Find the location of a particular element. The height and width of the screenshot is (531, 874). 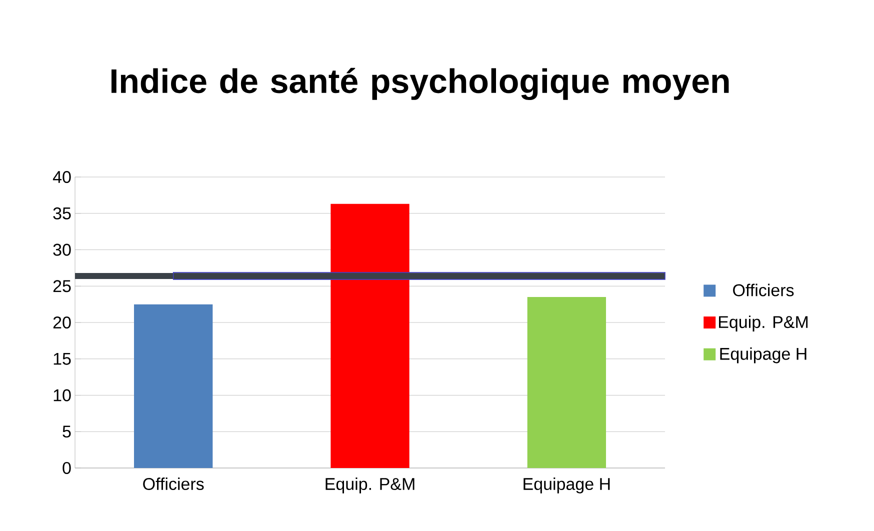

legend-label: Officiers is located at coordinates (763, 290).